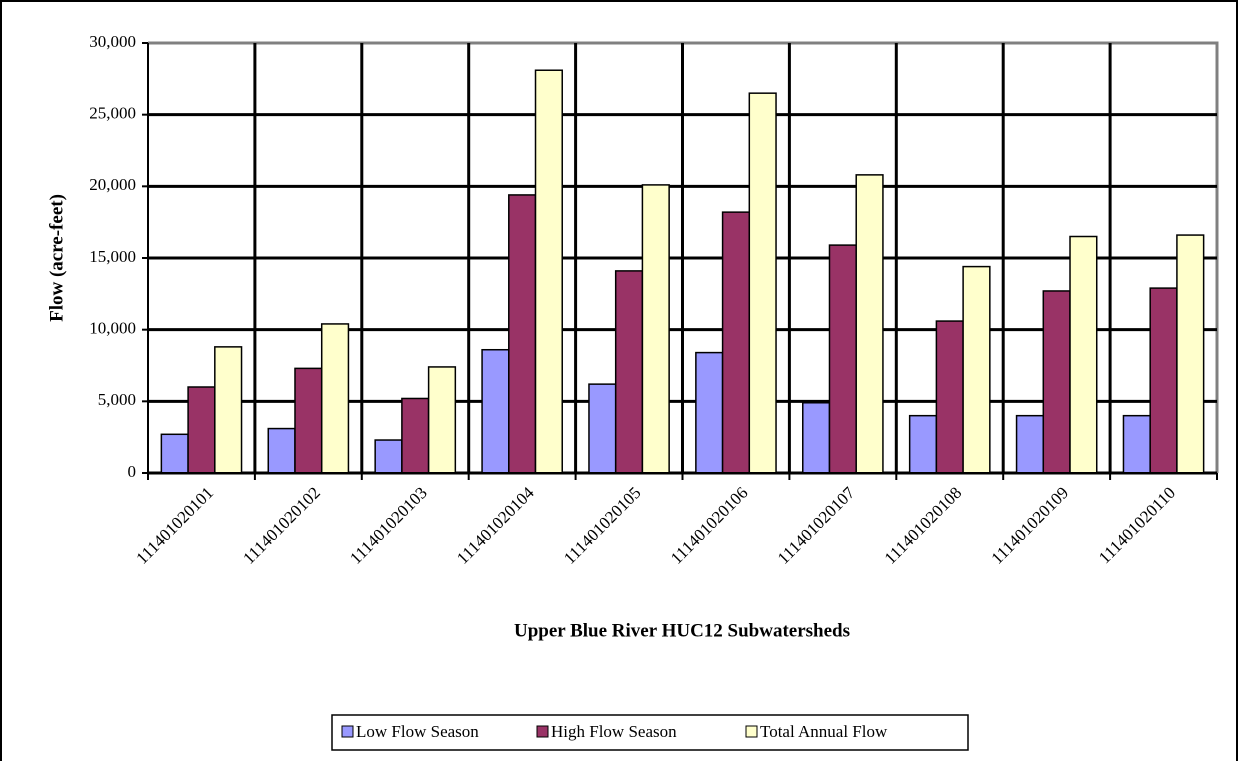 This screenshot has width=1239, height=761. I want to click on y-axis-title: Flow (acre-feet), so click(56, 258).